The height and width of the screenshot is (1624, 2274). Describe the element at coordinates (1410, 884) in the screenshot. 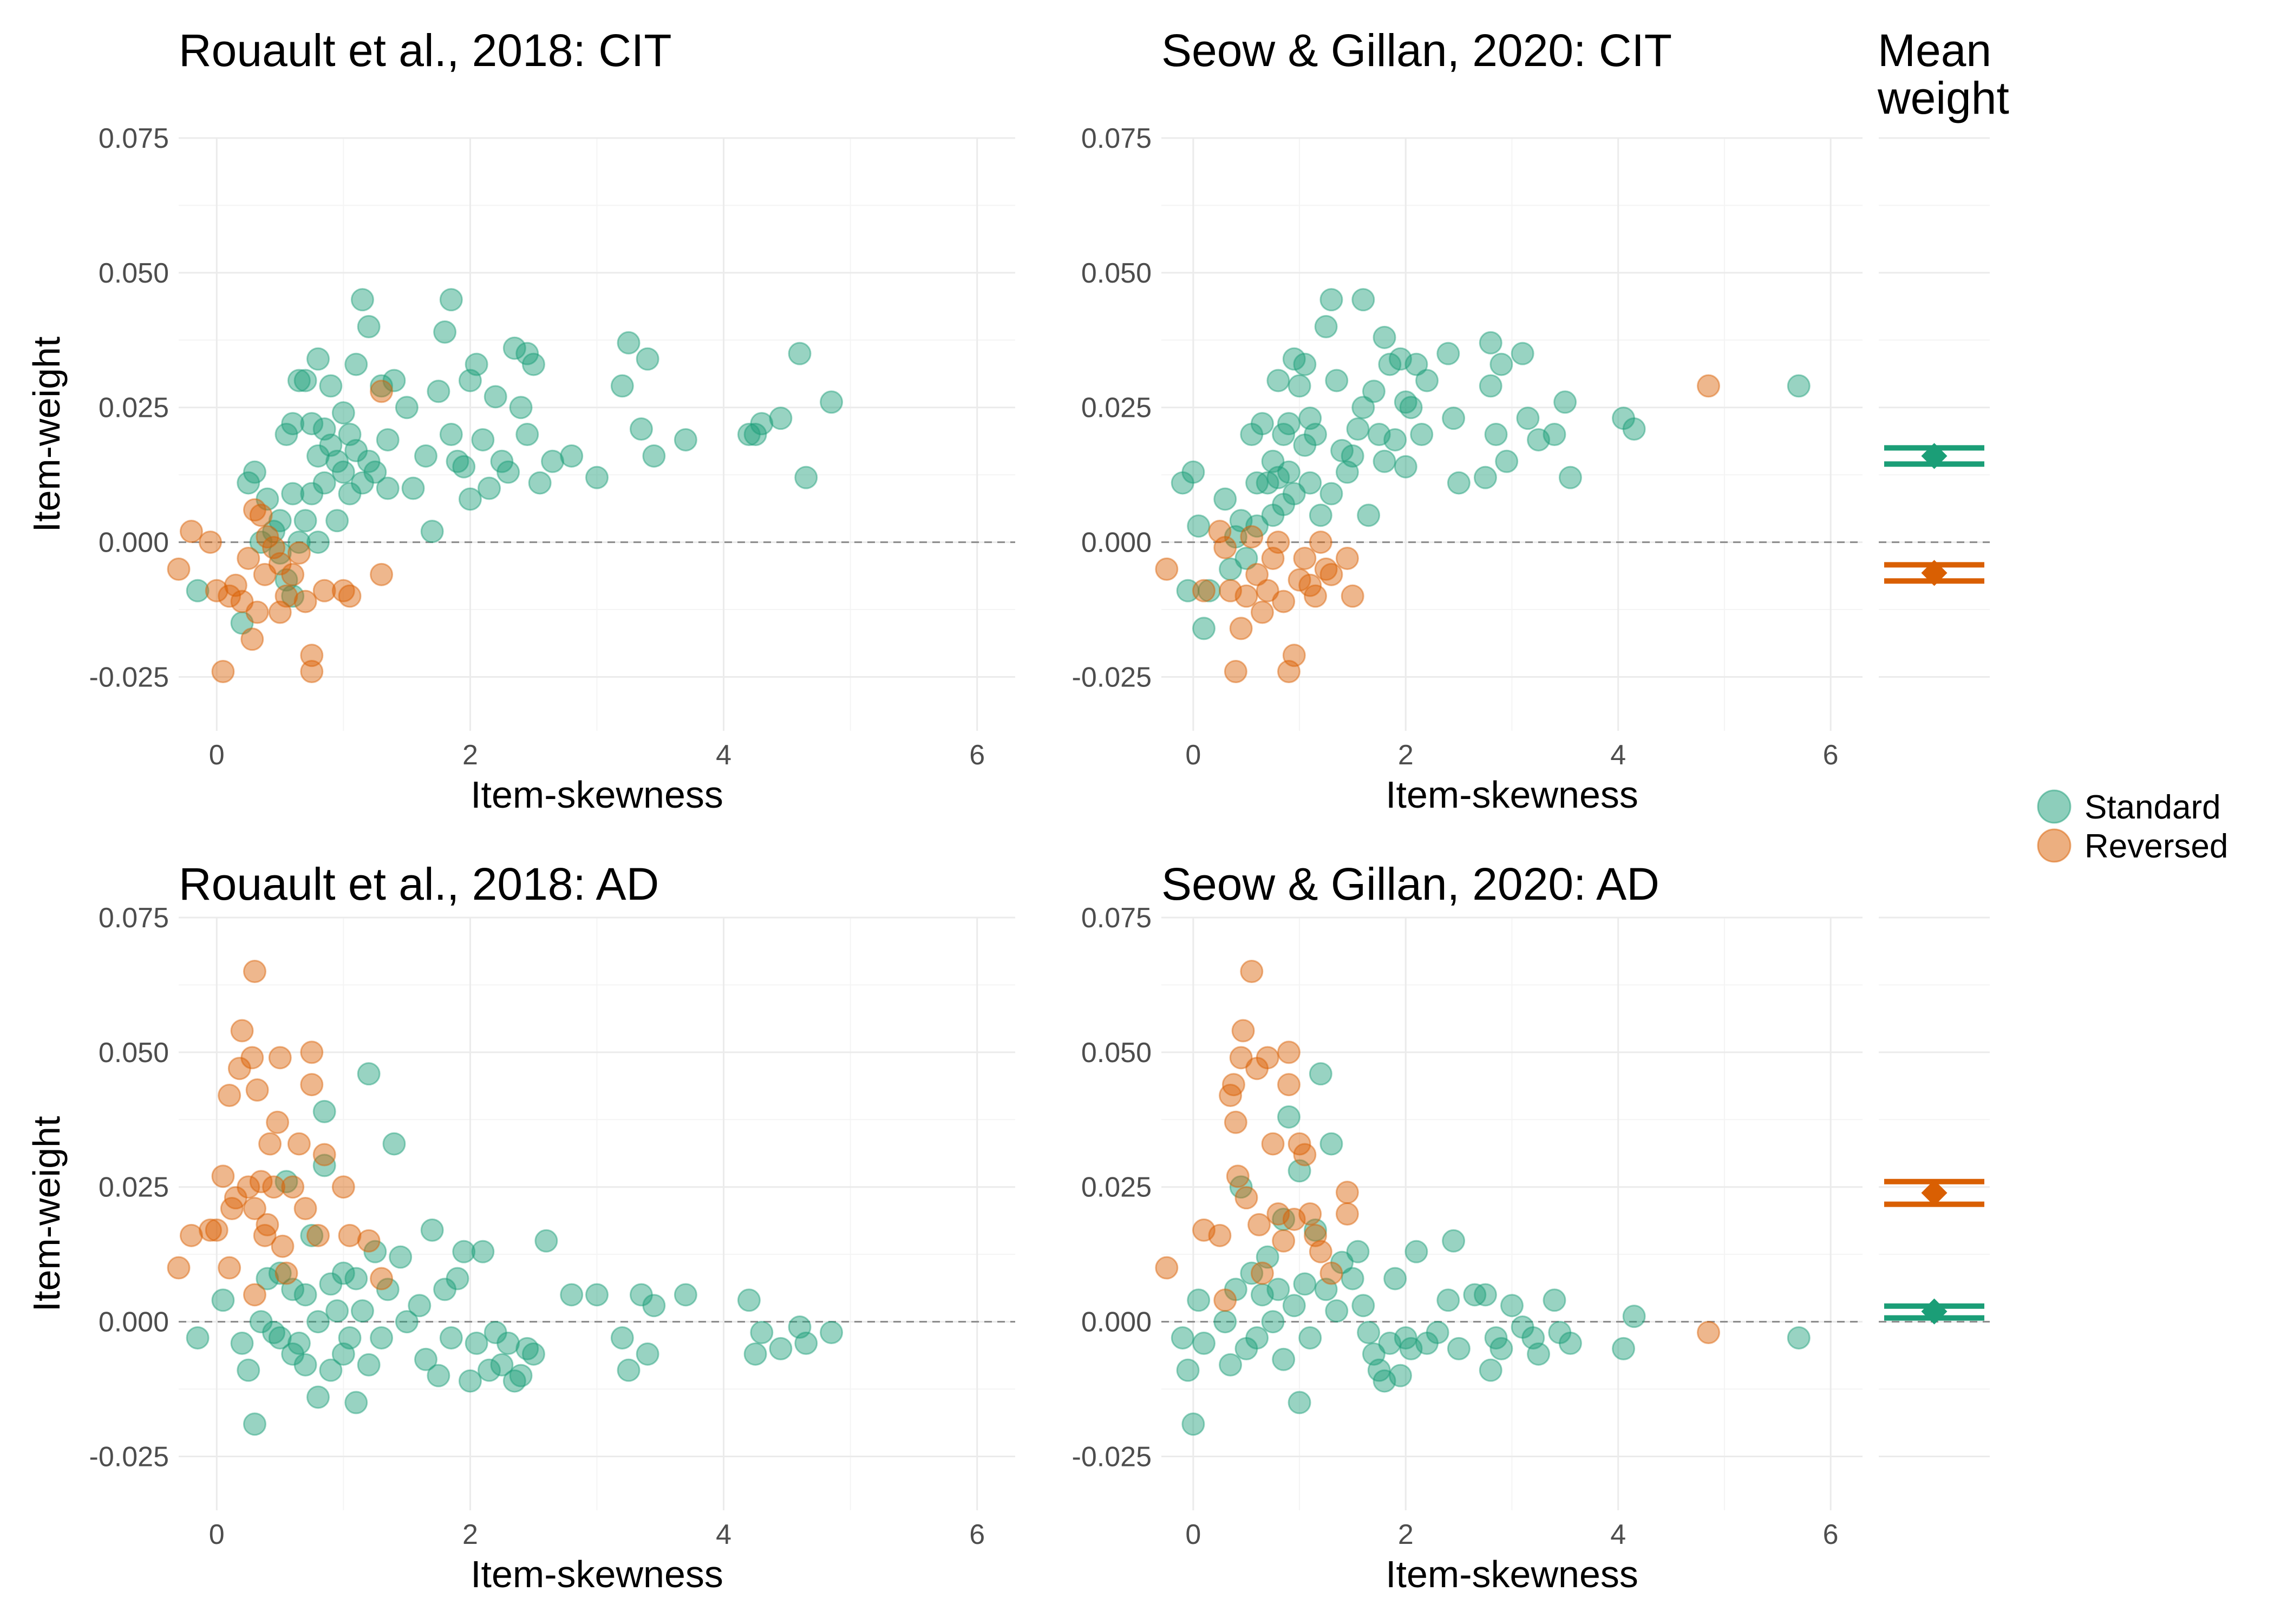

I see `panel-title: Seow & Gillan, 2020: AD` at that location.